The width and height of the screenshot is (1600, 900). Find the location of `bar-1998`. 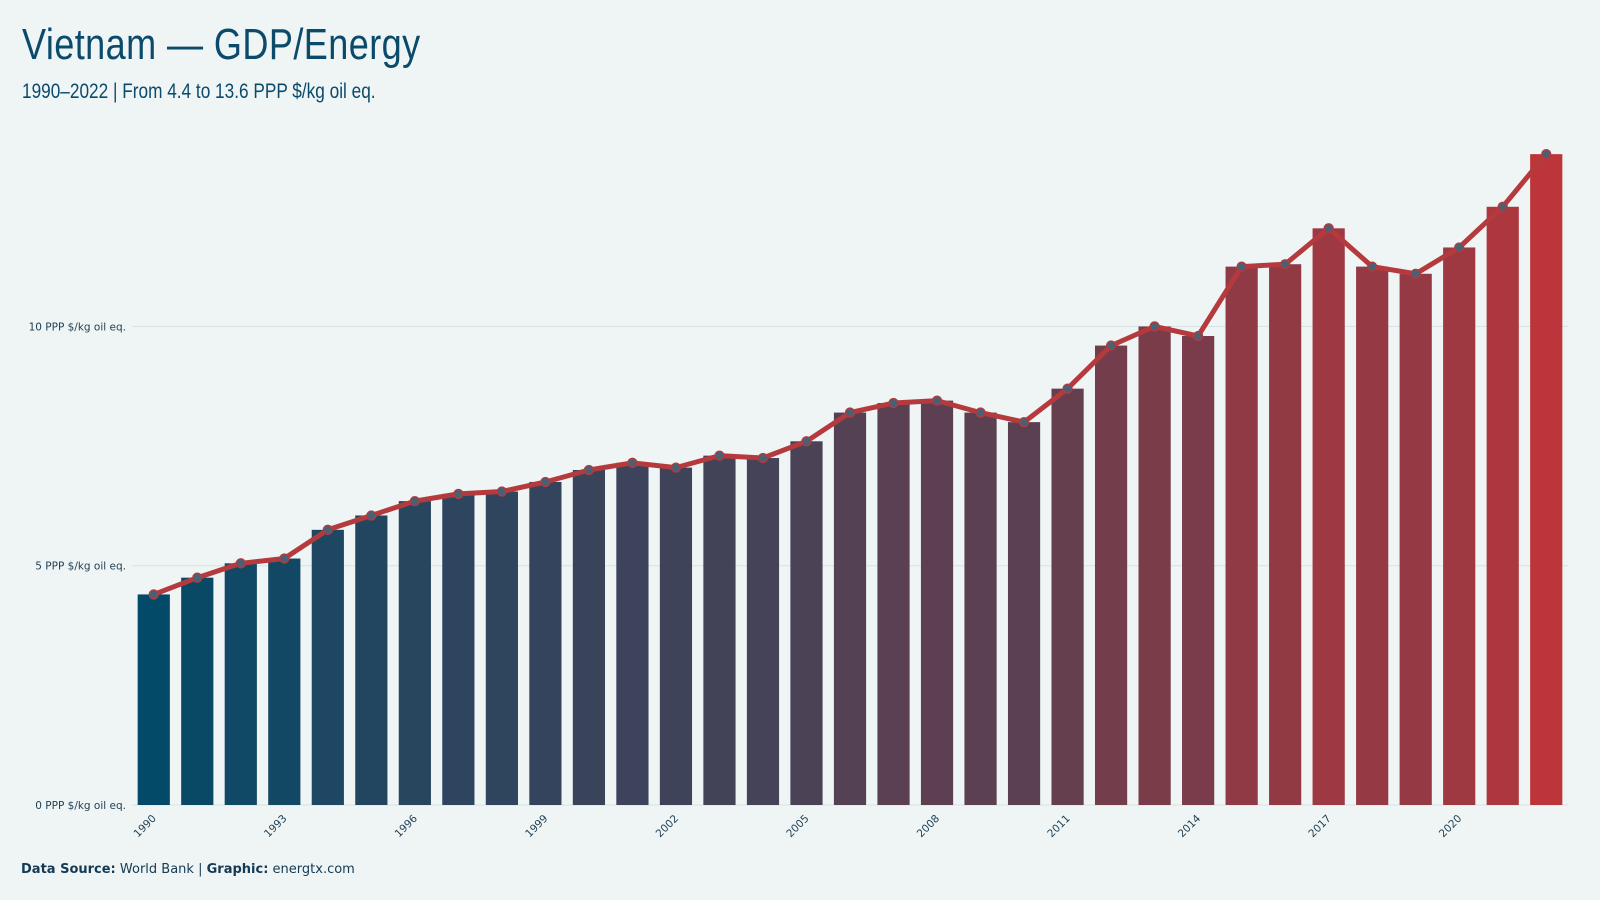

bar-1998 is located at coordinates (501, 648).